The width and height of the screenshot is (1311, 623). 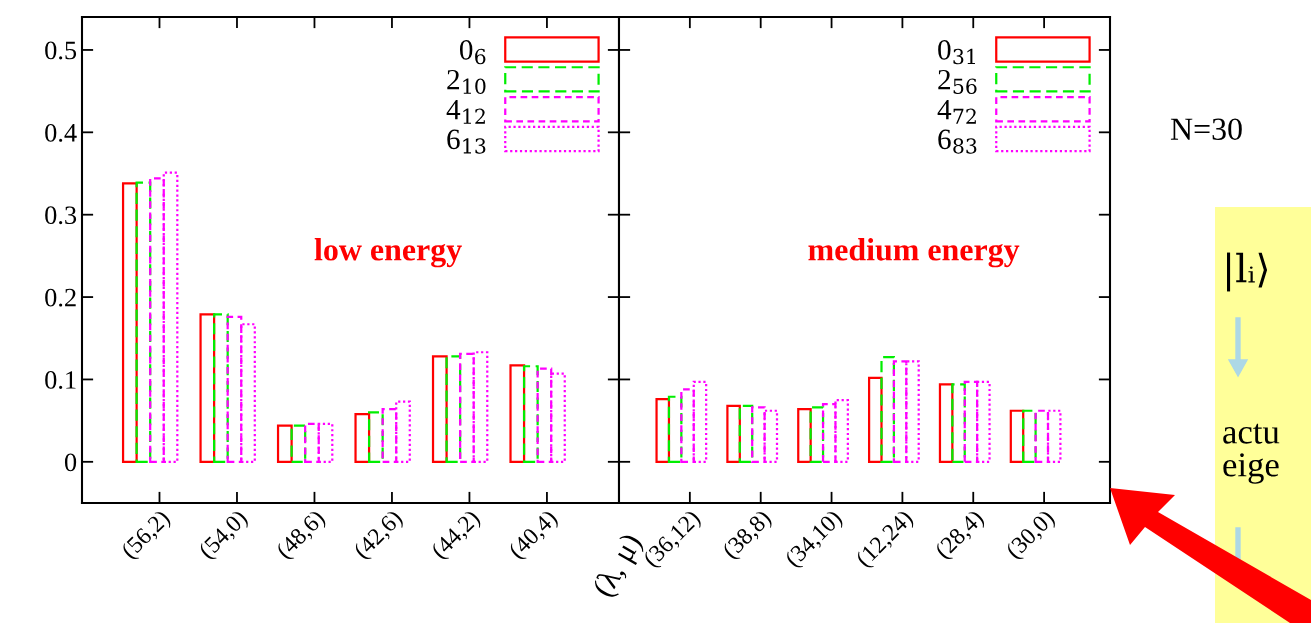 I want to click on legend-label: 4$_{12}$, so click(x=465, y=112).